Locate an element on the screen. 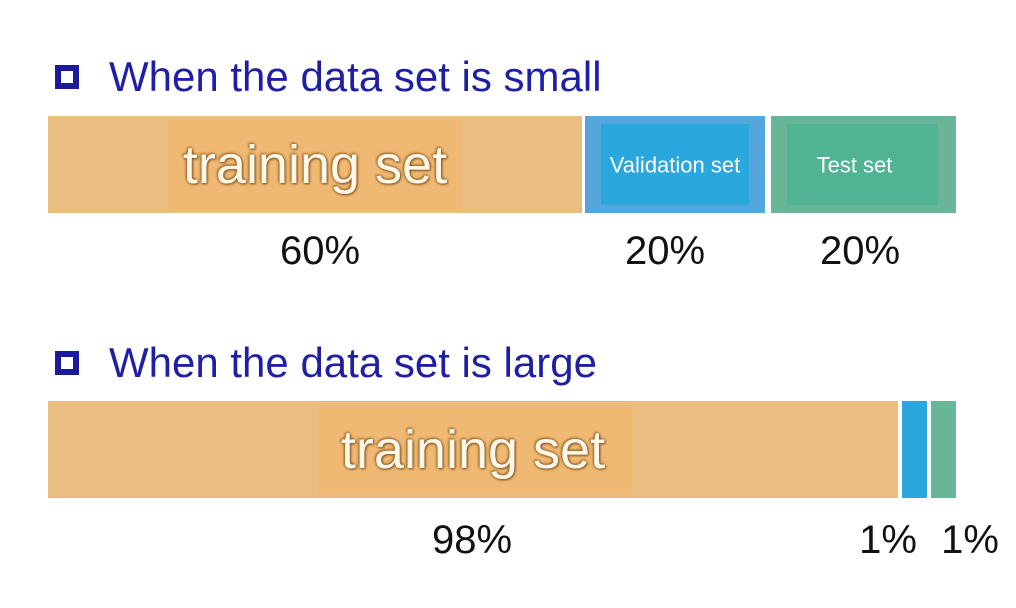 This screenshot has height=608, width=1016. large-validation-percent: 1% is located at coordinates (888, 540).